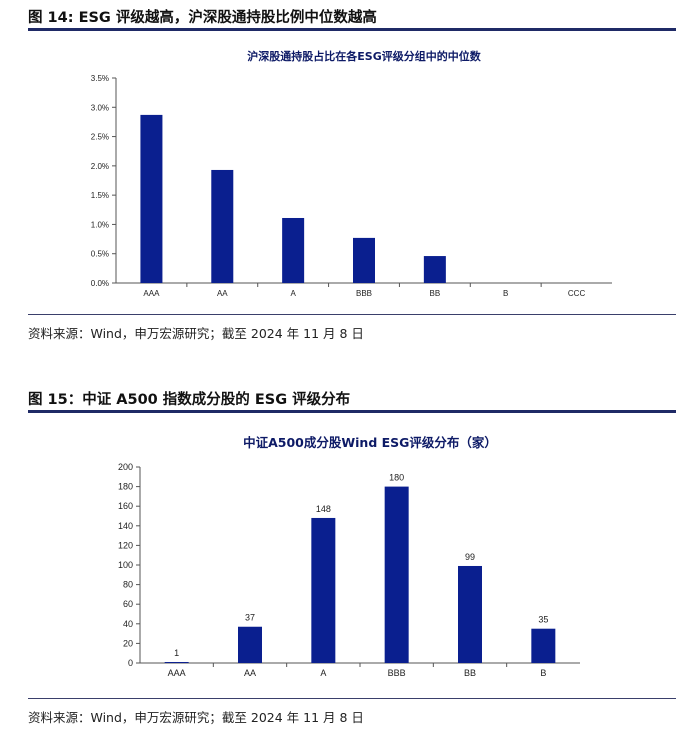 The image size is (700, 750). Describe the element at coordinates (100, 254) in the screenshot. I see `chart-1-ytick-label: 0.5%` at that location.